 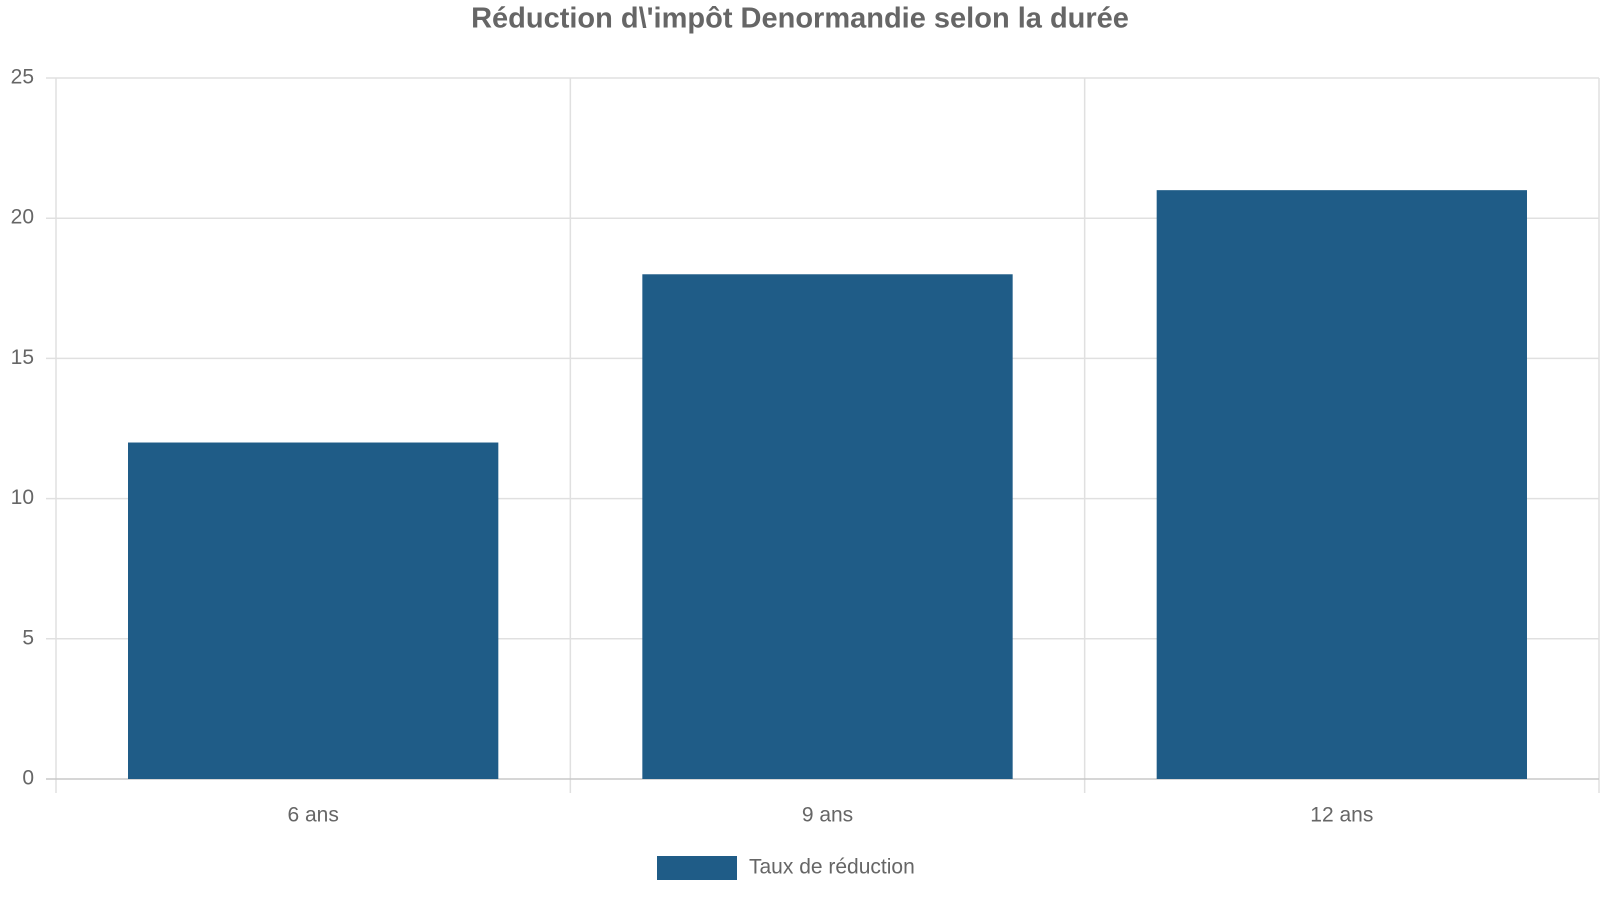 I want to click on y-tick-label: 15, so click(x=22, y=357).